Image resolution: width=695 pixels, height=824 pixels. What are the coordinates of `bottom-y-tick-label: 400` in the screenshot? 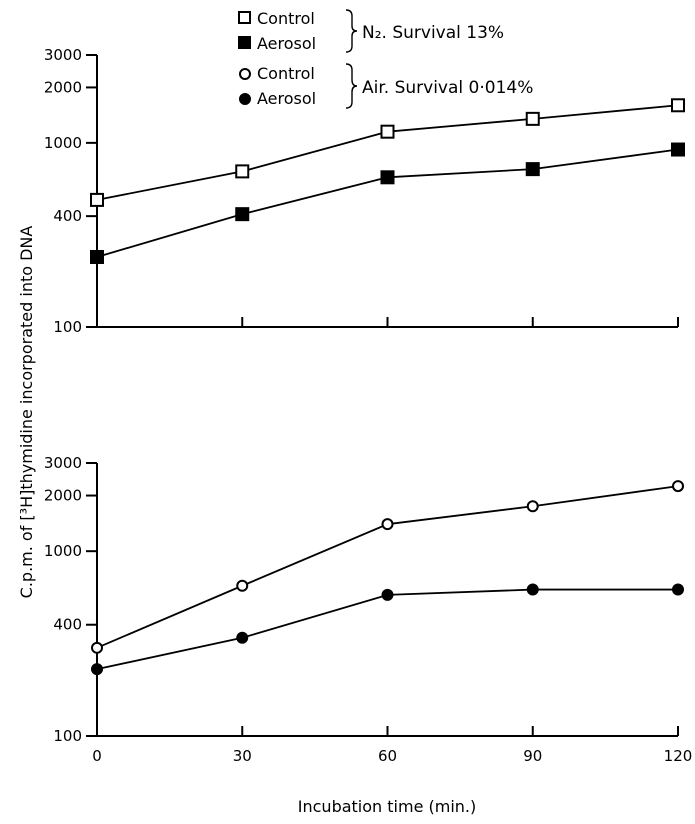 It's located at (67, 625).